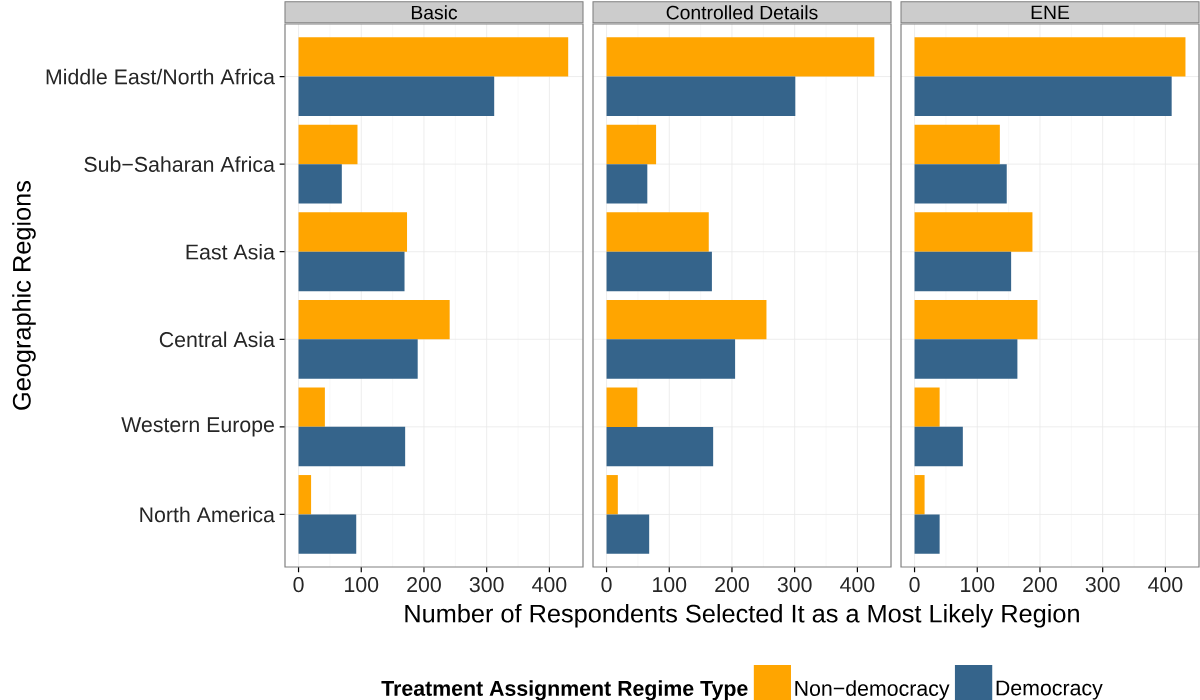 The image size is (1200, 700). What do you see at coordinates (742, 615) in the screenshot?
I see `x-axis-title: Number of Respondents Selected It as a Most Likely Region` at bounding box center [742, 615].